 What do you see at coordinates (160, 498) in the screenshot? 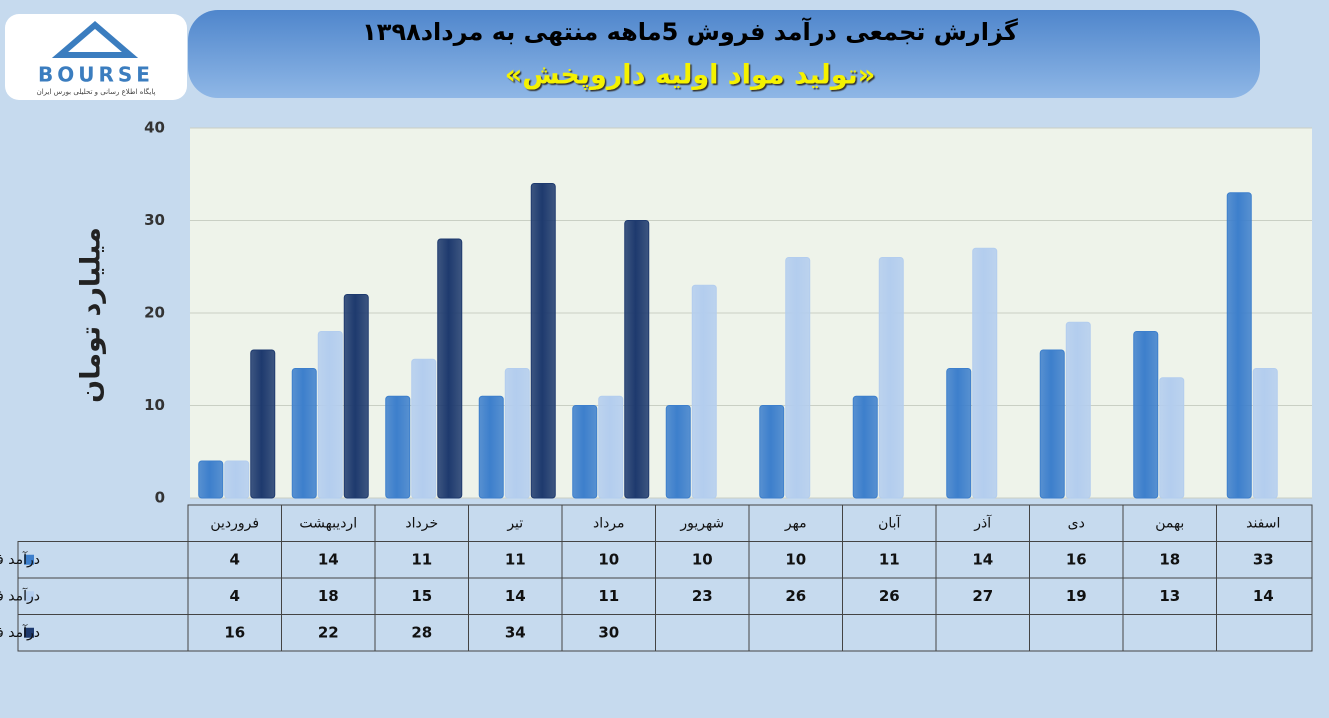
I see `y-tick-label: 0` at bounding box center [160, 498].